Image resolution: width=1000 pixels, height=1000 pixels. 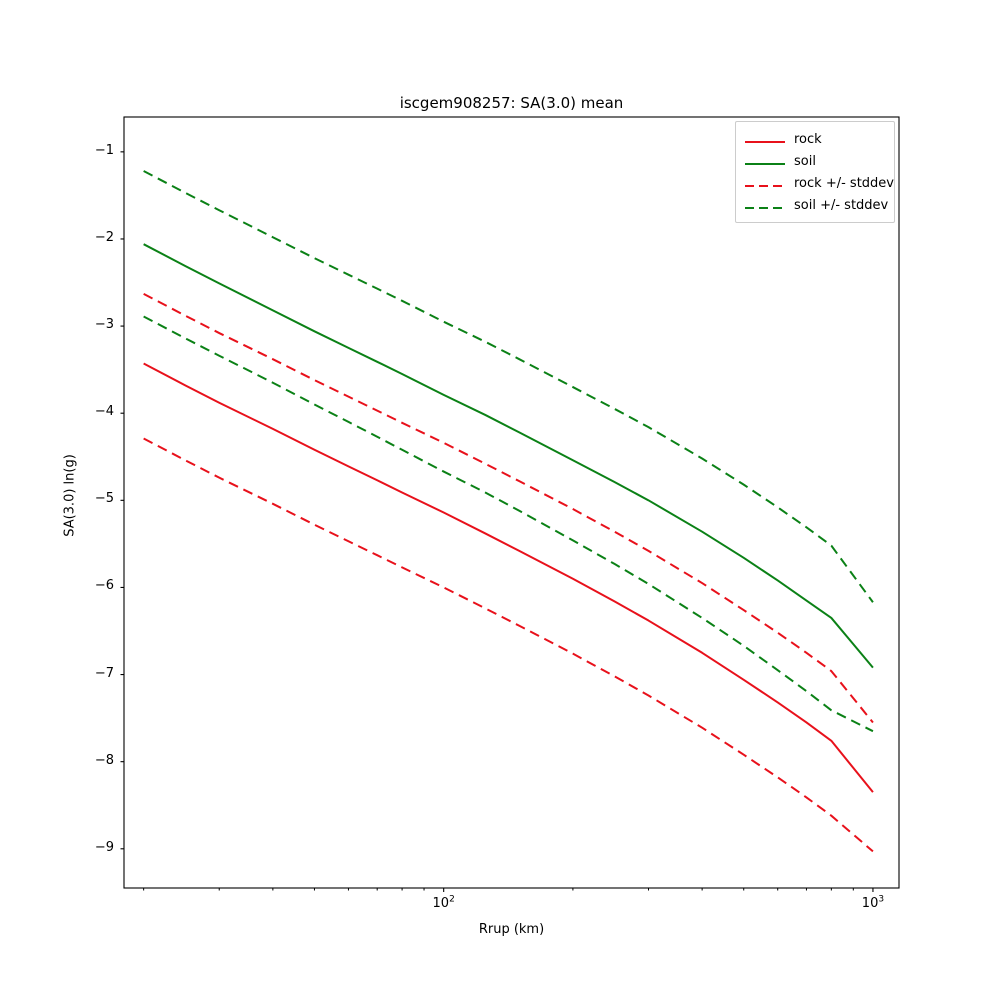 I want to click on x-axis-ticks, so click(x=508, y=890).